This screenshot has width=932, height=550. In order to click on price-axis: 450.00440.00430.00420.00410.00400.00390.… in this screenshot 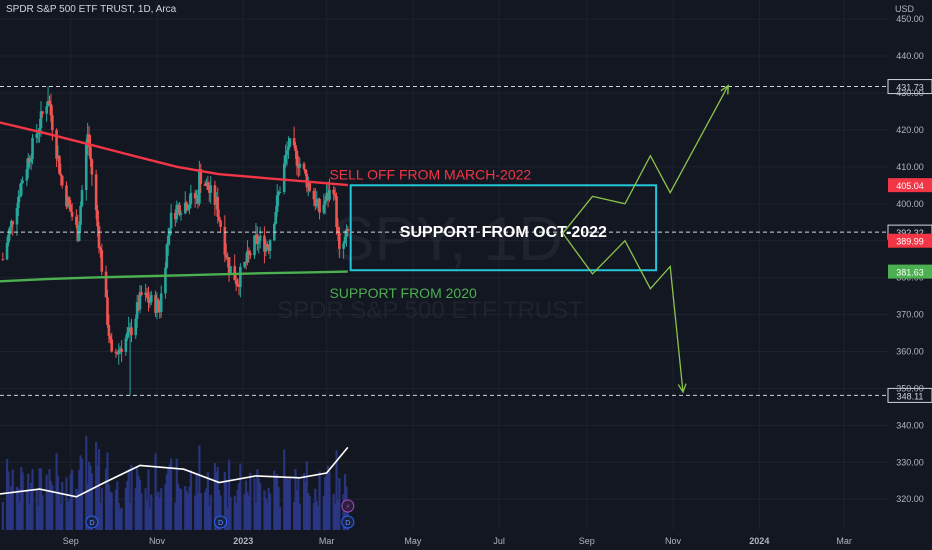, I will do `click(910, 259)`.